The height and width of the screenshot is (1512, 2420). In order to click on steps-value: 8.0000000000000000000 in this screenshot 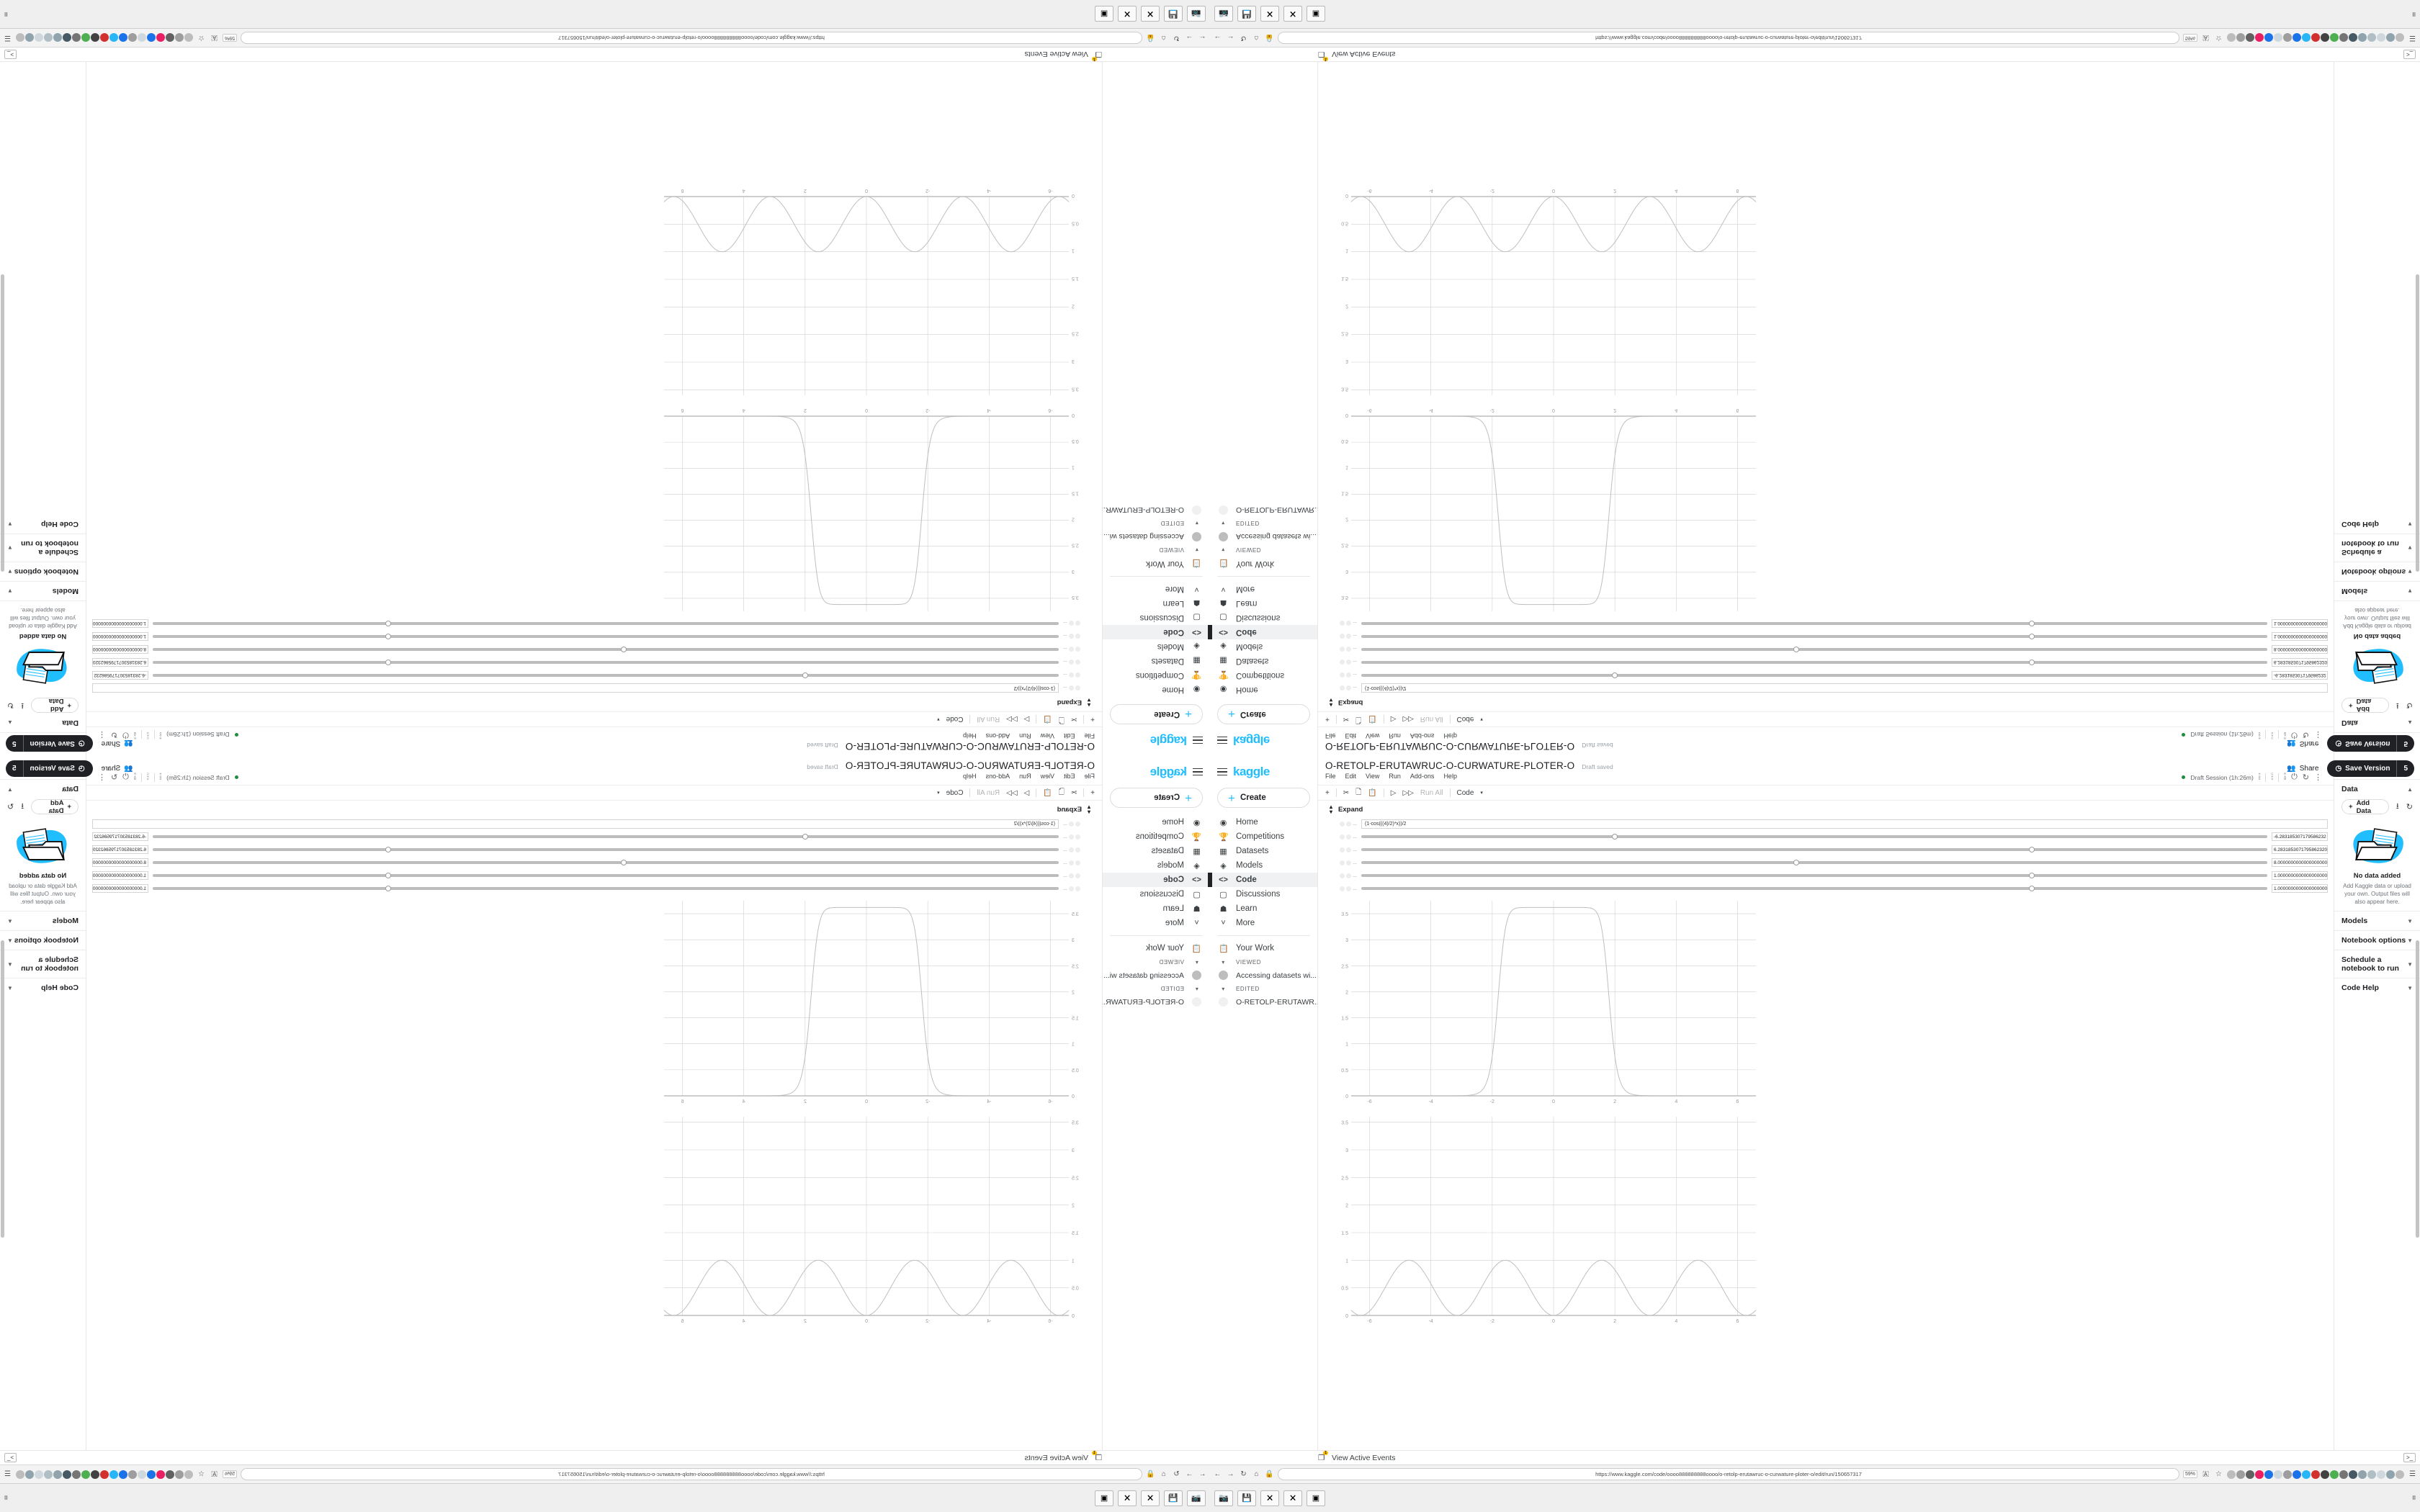, I will do `click(120, 863)`.